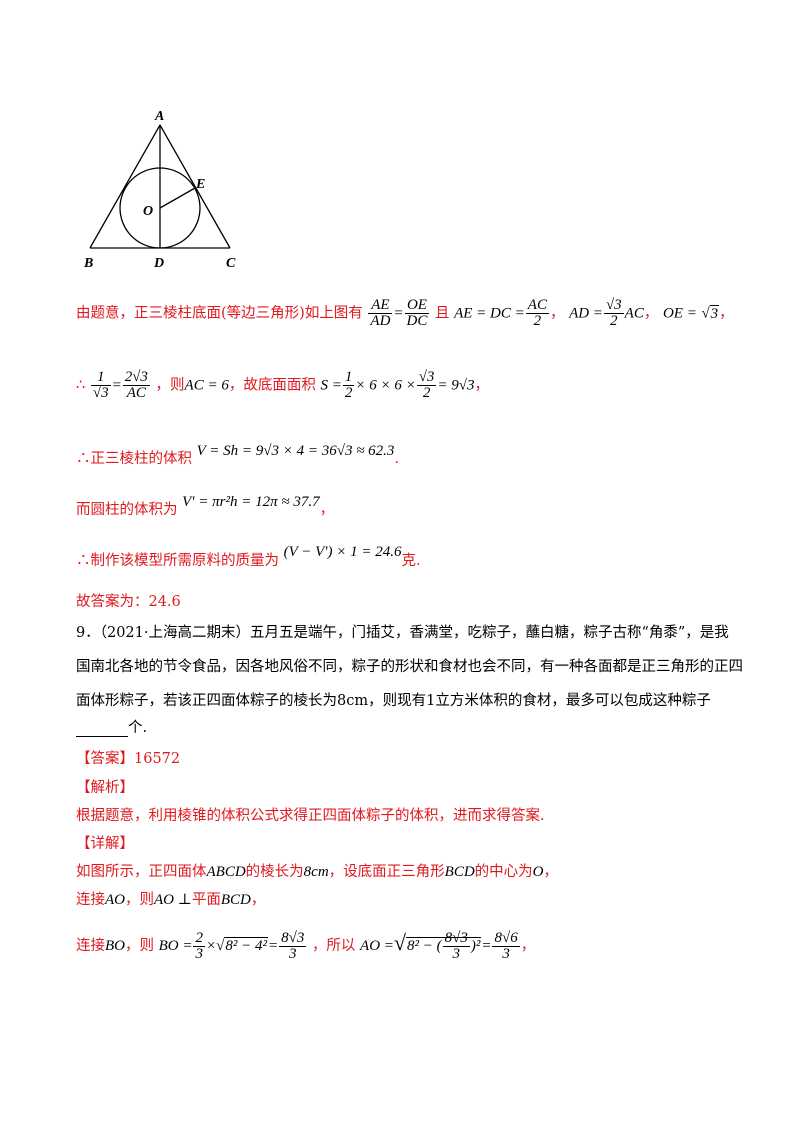 The image size is (800, 1132). Describe the element at coordinates (173, 900) in the screenshot. I see `math-expr: AO ⊥` at that location.